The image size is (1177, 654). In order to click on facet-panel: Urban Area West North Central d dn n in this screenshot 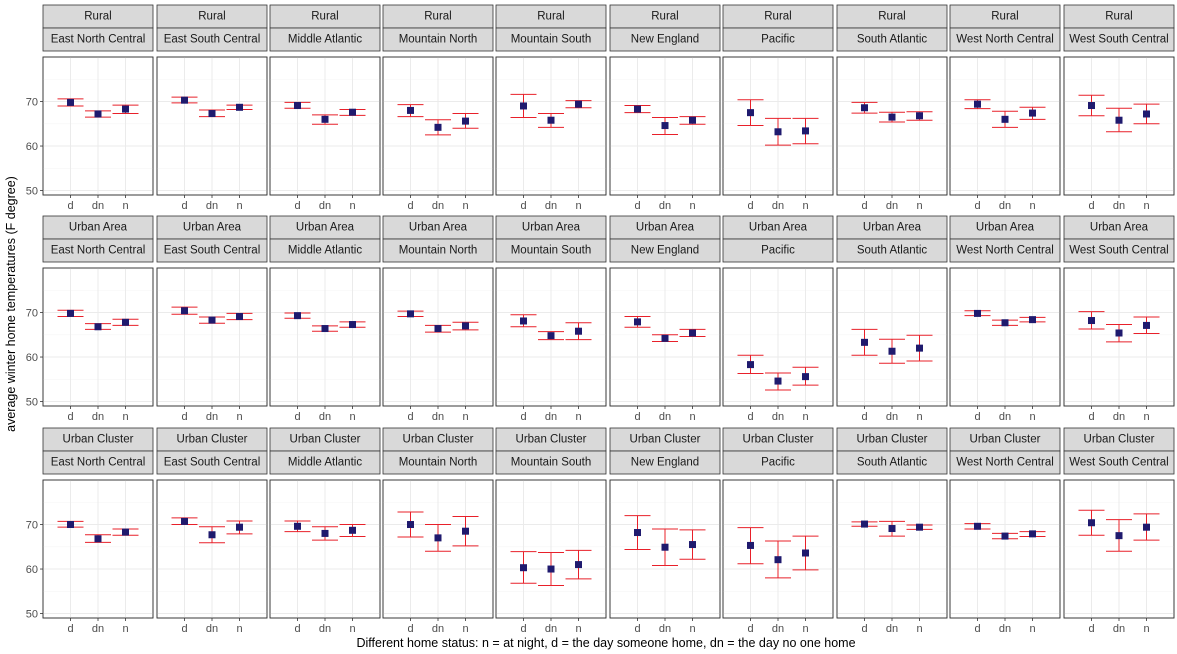, I will do `click(1005, 319)`.